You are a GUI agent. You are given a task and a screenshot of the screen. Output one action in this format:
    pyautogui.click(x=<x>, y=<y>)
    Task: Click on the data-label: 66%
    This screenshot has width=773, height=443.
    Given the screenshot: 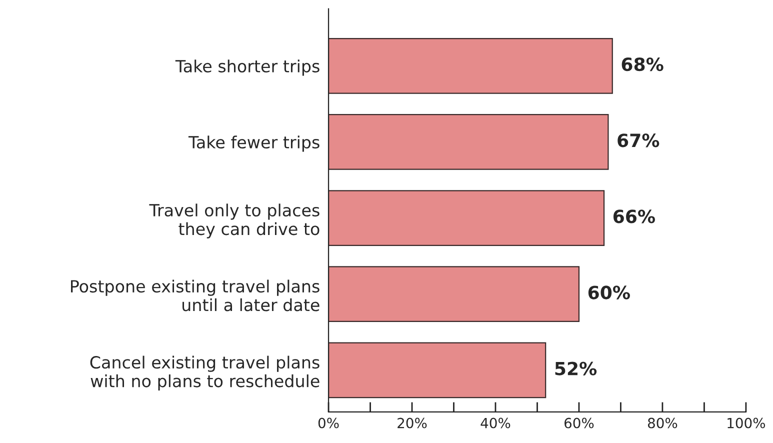 What is the action you would take?
    pyautogui.click(x=634, y=217)
    